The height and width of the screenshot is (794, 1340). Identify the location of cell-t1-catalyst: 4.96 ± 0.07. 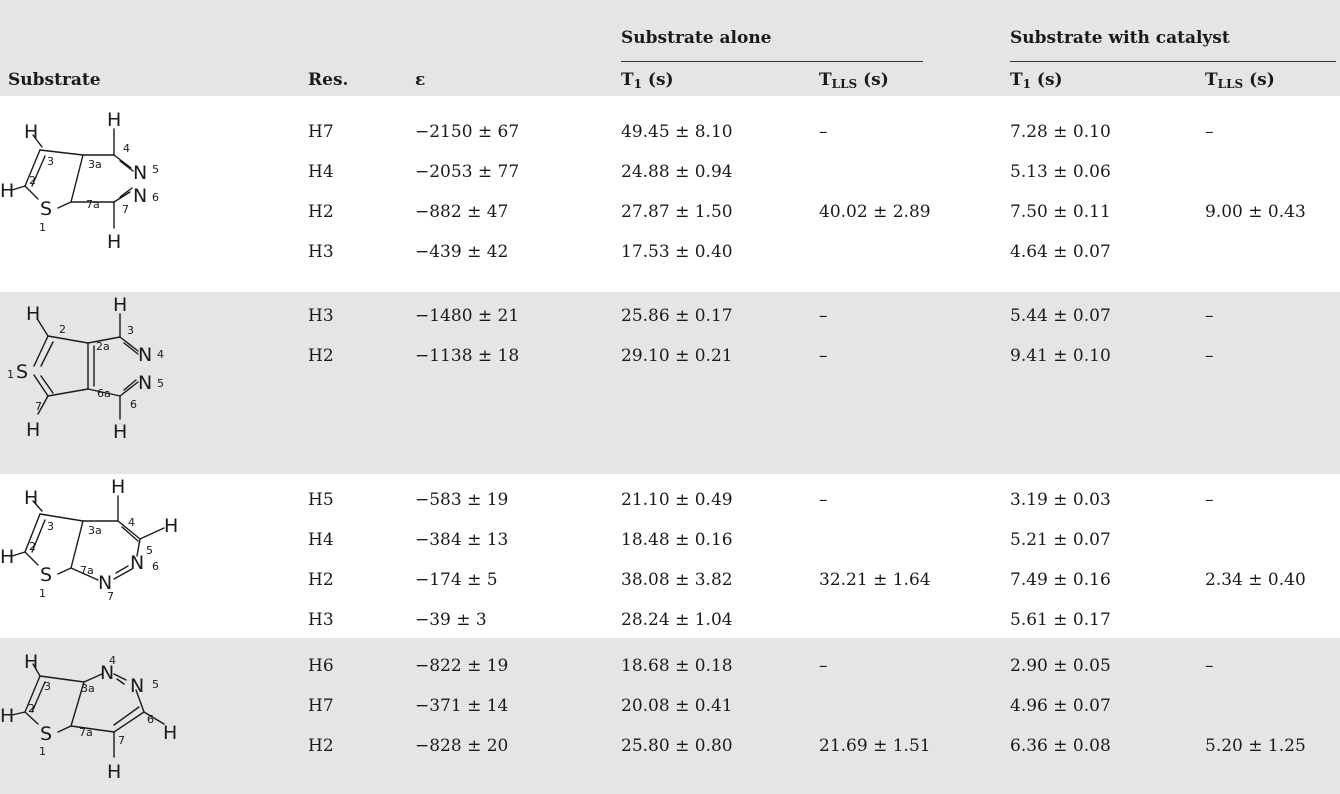
(1060, 706).